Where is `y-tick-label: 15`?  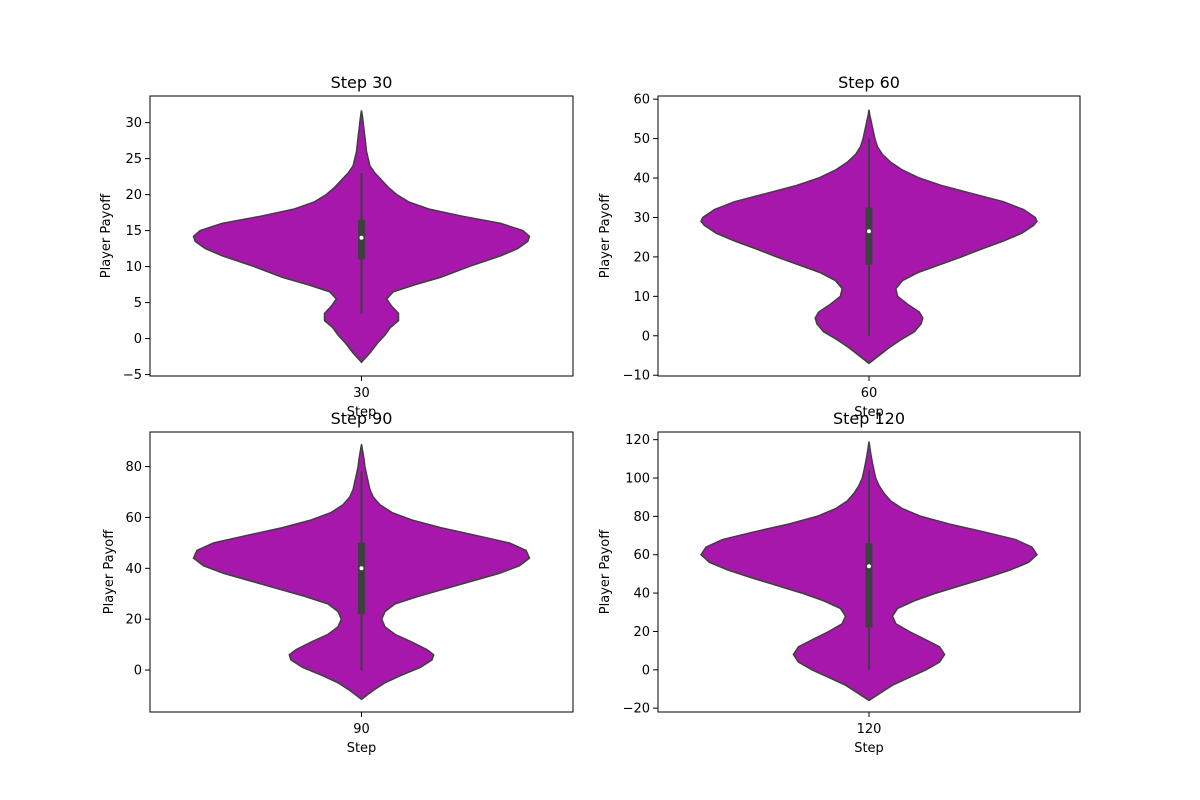
y-tick-label: 15 is located at coordinates (133, 231).